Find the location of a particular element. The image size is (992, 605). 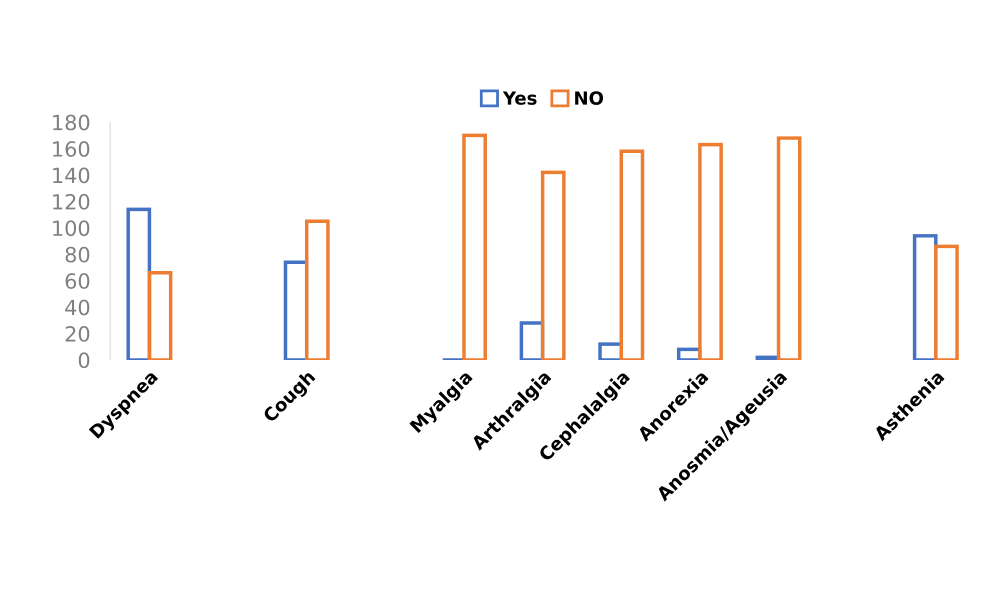

y-tick-label: 20 is located at coordinates (78, 334).